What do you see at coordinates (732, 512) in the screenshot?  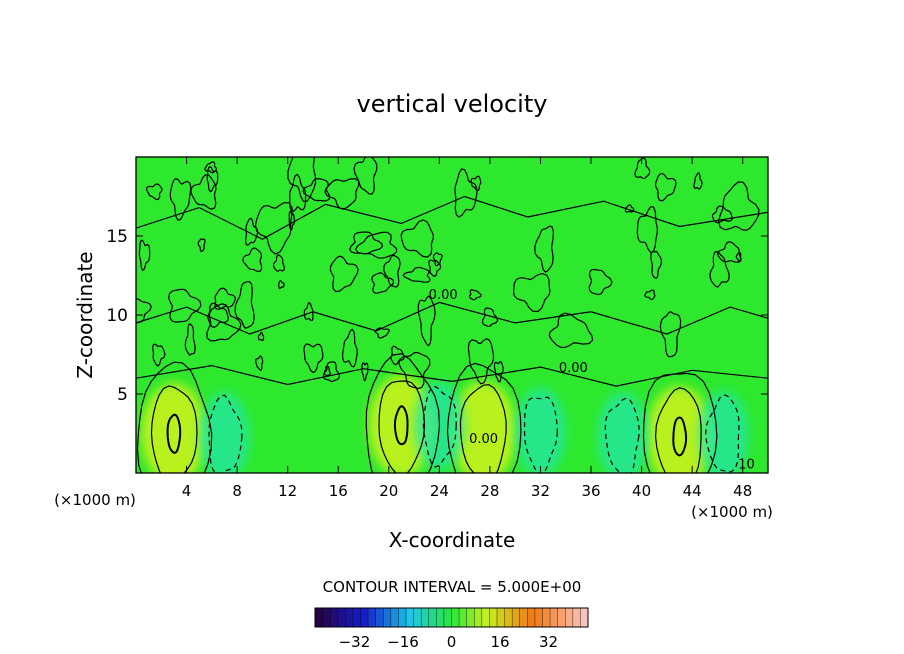 I see `x-unit-label: (×1000 m)` at bounding box center [732, 512].